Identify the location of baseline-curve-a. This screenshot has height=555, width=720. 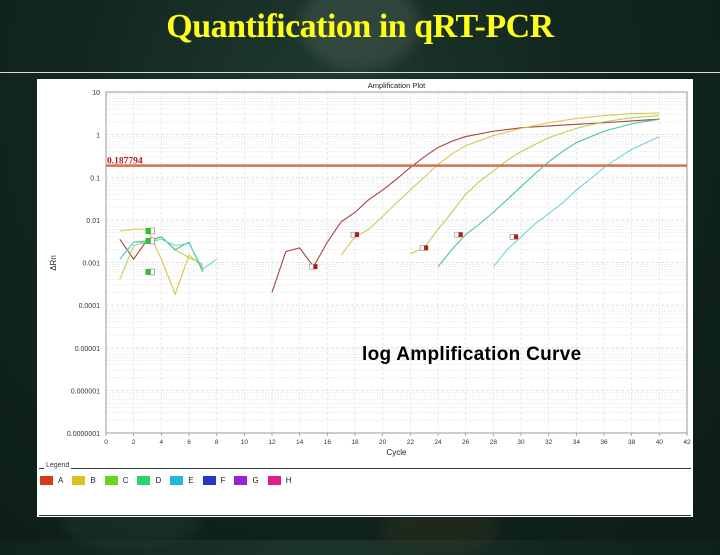
(133, 249).